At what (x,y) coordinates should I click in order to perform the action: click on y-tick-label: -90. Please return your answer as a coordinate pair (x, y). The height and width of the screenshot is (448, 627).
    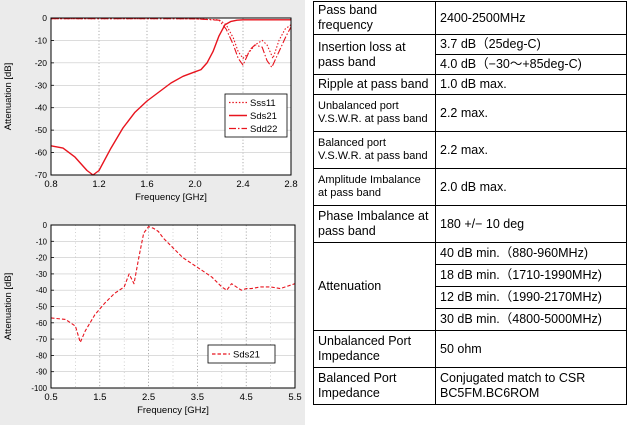
    Looking at the image, I should click on (42, 372).